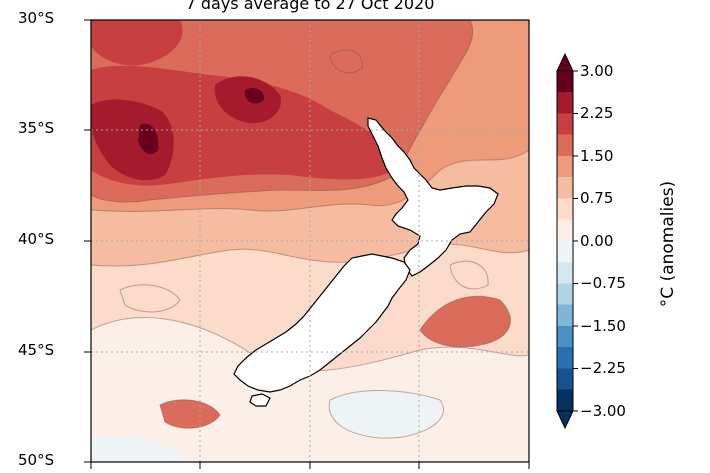 The height and width of the screenshot is (473, 710). What do you see at coordinates (603, 283) in the screenshot?
I see `colorbar-tick-label: −0.75` at bounding box center [603, 283].